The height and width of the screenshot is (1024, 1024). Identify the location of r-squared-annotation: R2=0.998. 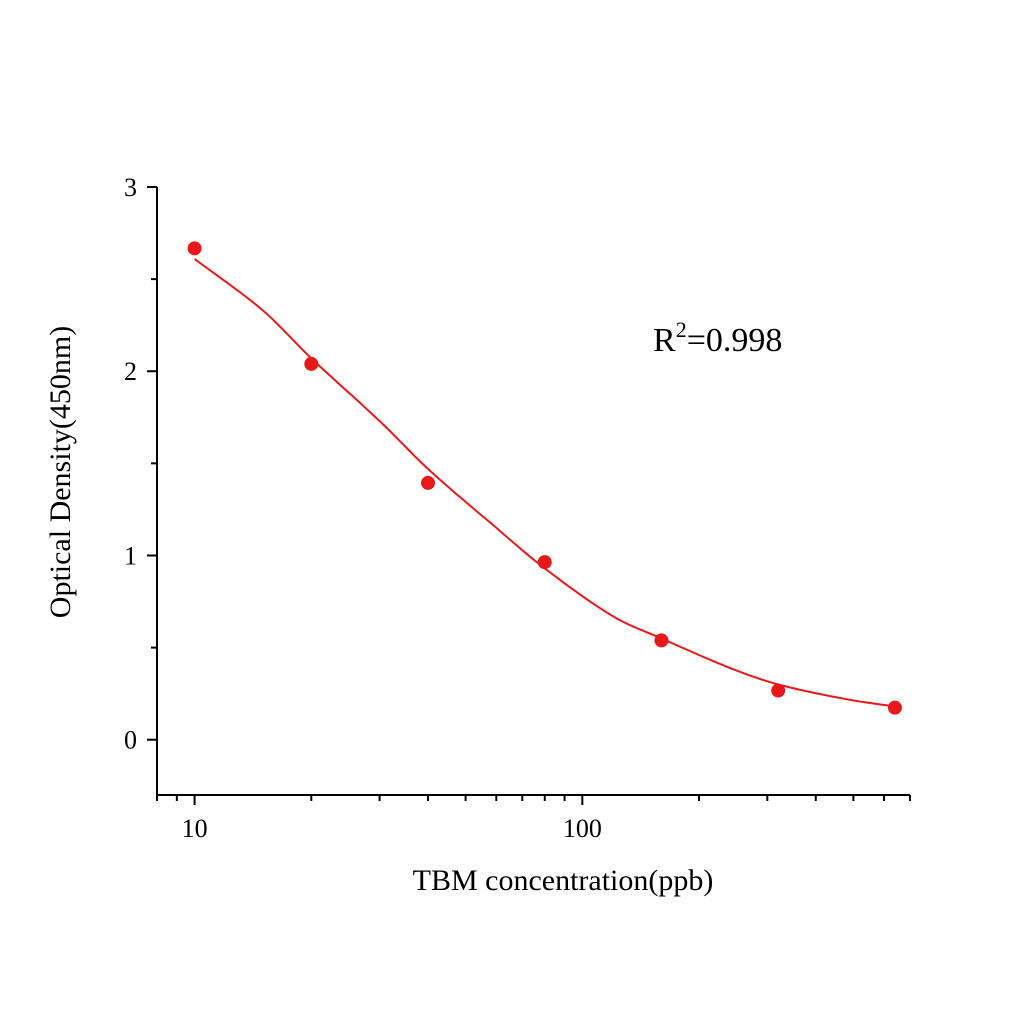
(717, 338).